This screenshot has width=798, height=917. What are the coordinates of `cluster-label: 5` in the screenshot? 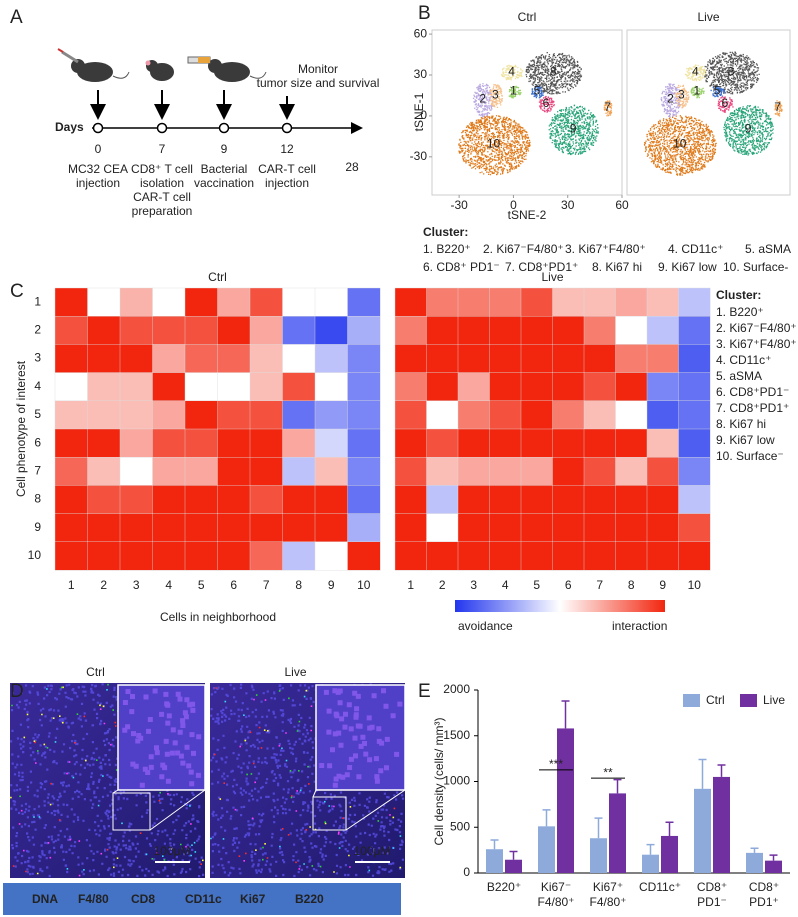 It's located at (717, 91).